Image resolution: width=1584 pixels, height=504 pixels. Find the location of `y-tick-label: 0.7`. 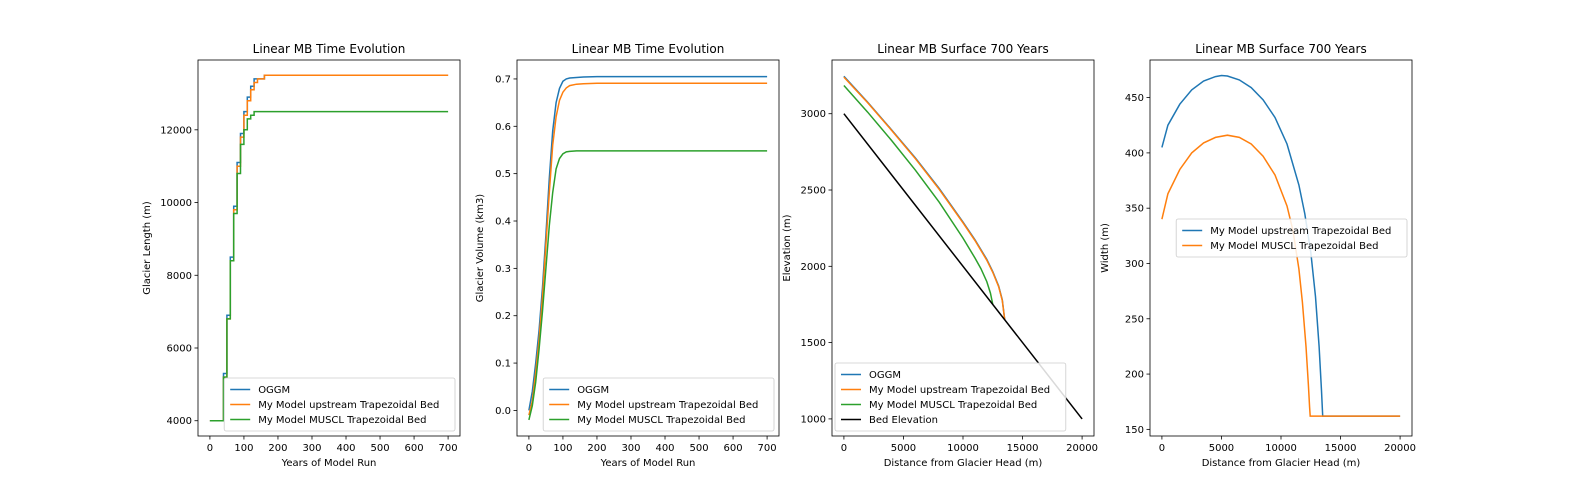

y-tick-label: 0.7 is located at coordinates (503, 79).